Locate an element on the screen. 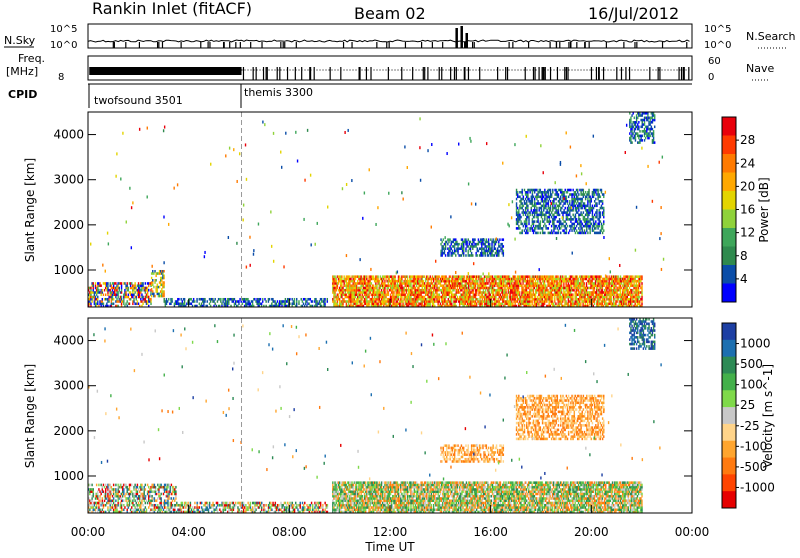 The image size is (800, 558). freq-label-line2: [MHz] is located at coordinates (22, 71).